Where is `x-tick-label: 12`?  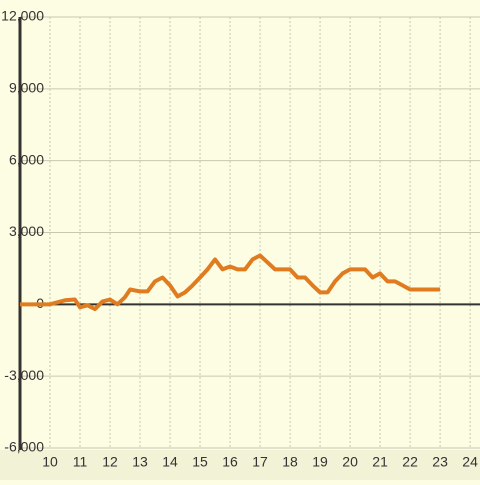 x-tick-label: 12 is located at coordinates (110, 462).